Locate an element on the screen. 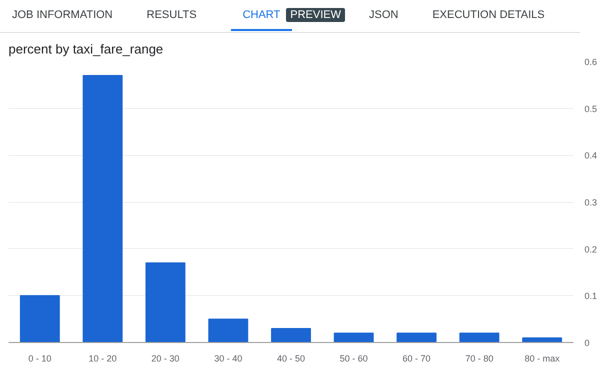 The width and height of the screenshot is (600, 387). x-tick-label: 40 - 50 is located at coordinates (291, 359).